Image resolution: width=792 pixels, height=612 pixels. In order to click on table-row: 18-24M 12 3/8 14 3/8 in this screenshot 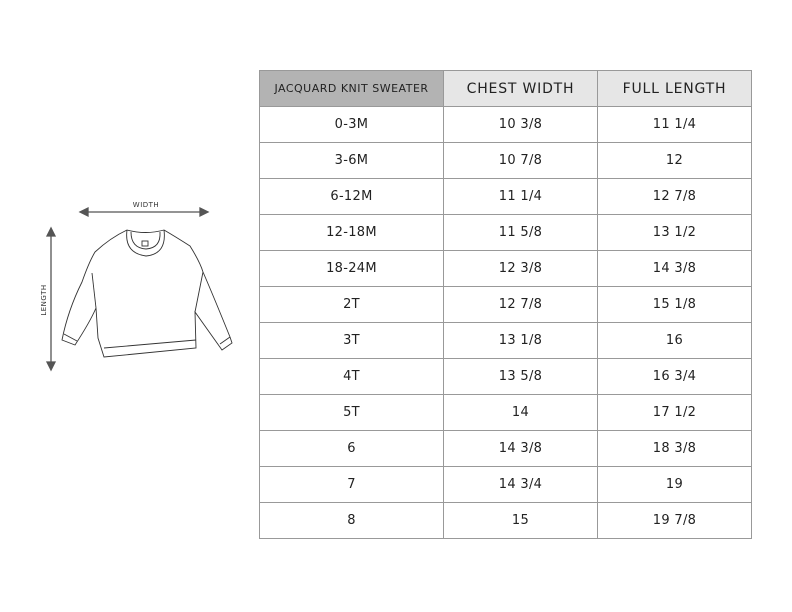, I will do `click(505, 268)`.